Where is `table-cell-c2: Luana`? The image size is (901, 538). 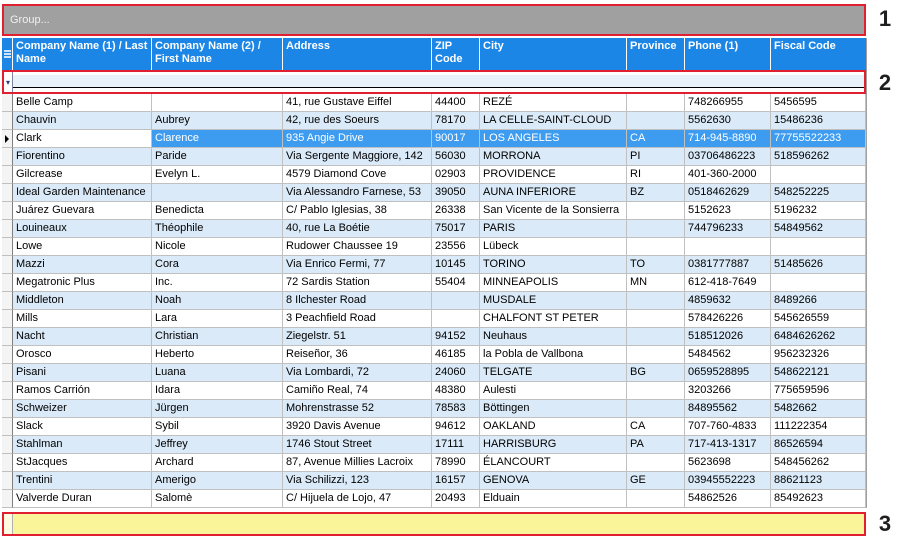
table-cell-c2: Luana is located at coordinates (217, 373).